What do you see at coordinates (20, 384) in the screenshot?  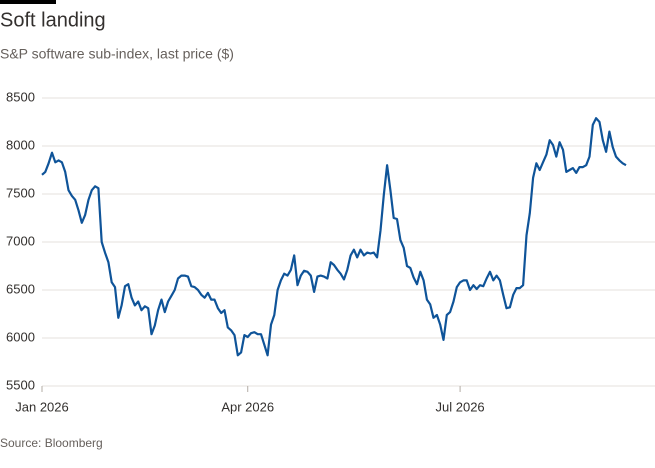 I see `y-tick-label: 5500` at bounding box center [20, 384].